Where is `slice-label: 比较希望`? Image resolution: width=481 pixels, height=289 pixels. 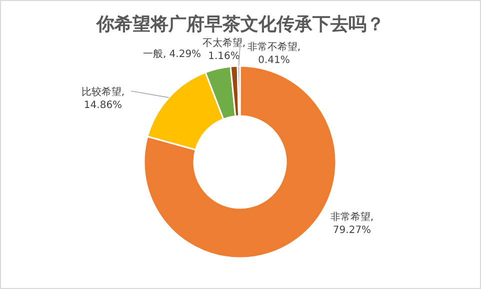 slice-label: 比较希望 is located at coordinates (101, 92).